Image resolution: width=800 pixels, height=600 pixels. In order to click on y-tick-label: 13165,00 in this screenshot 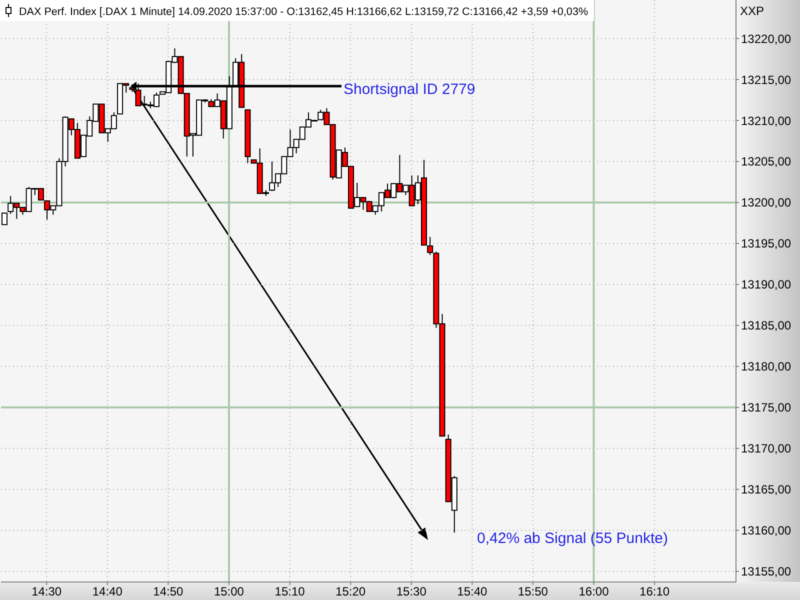, I will do `click(766, 489)`.